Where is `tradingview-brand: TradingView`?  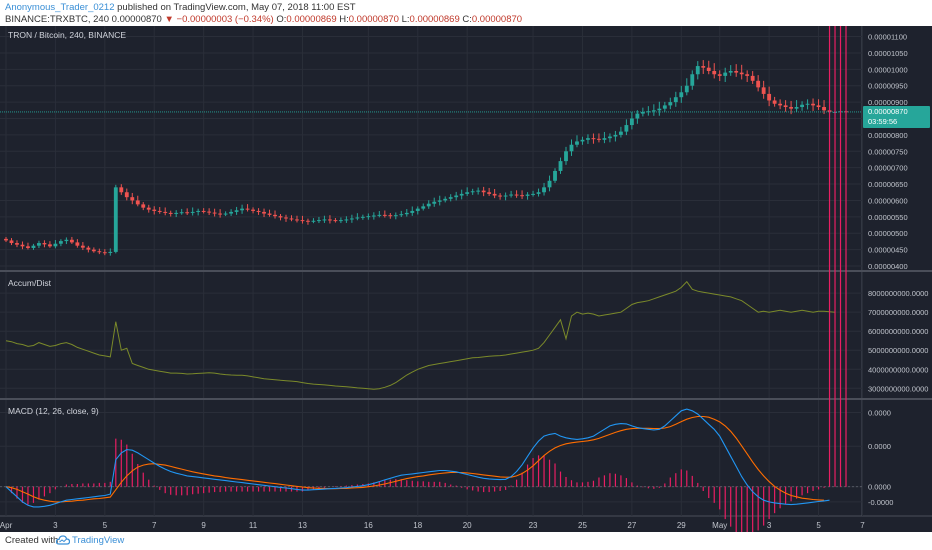
tradingview-brand: TradingView is located at coordinates (98, 540).